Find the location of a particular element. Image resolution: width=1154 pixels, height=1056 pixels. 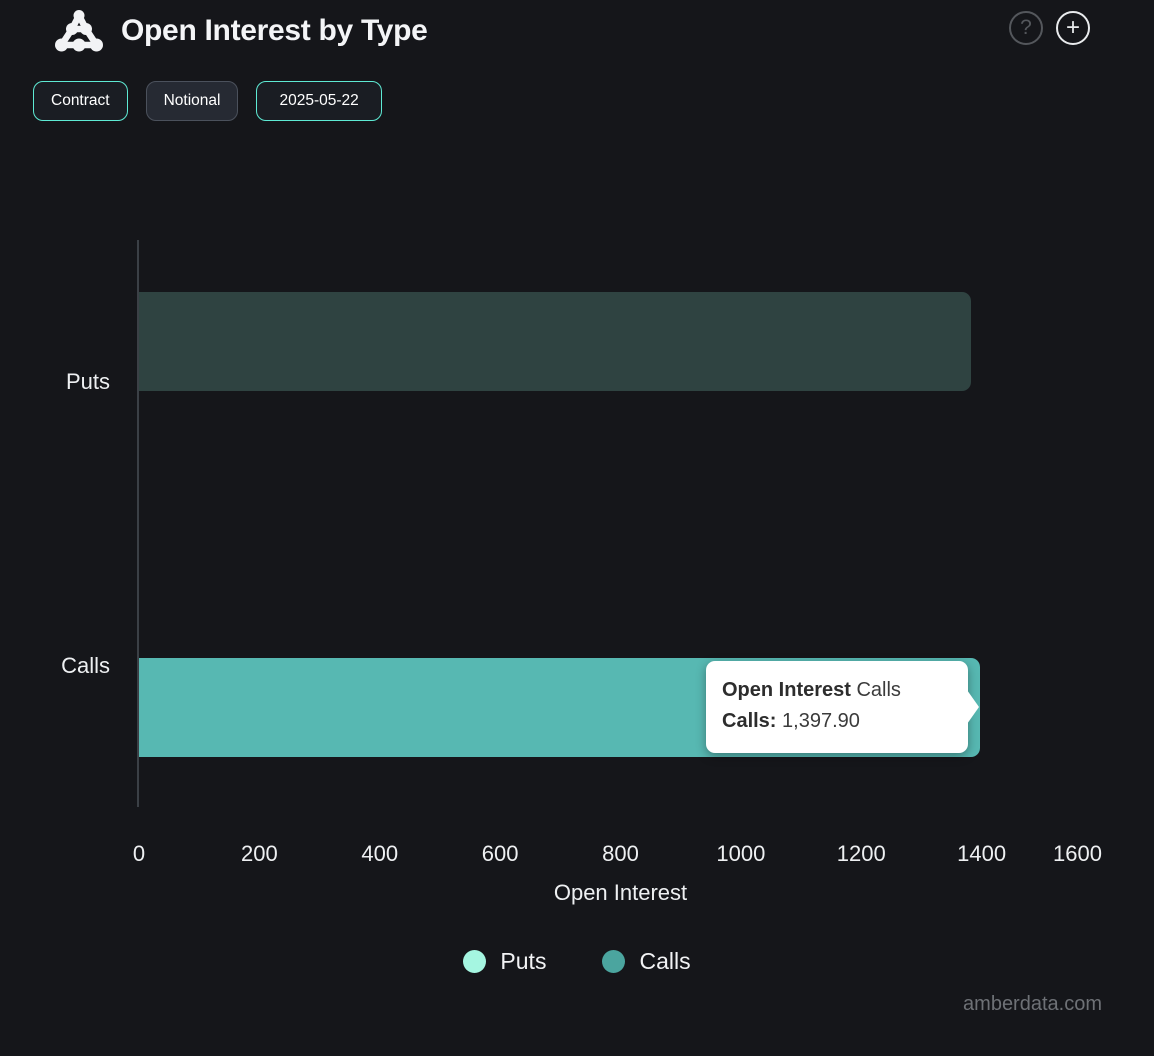

amberdata-logo-icon is located at coordinates (79, 31).